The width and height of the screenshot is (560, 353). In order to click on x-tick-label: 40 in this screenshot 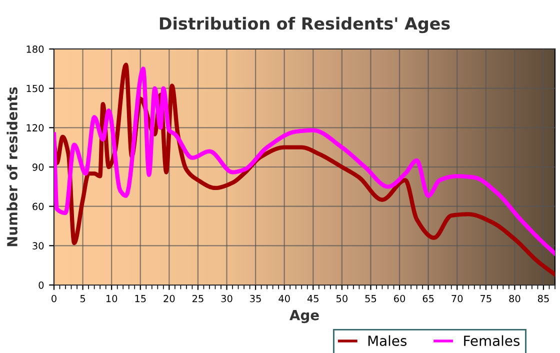, I will do `click(284, 298)`.